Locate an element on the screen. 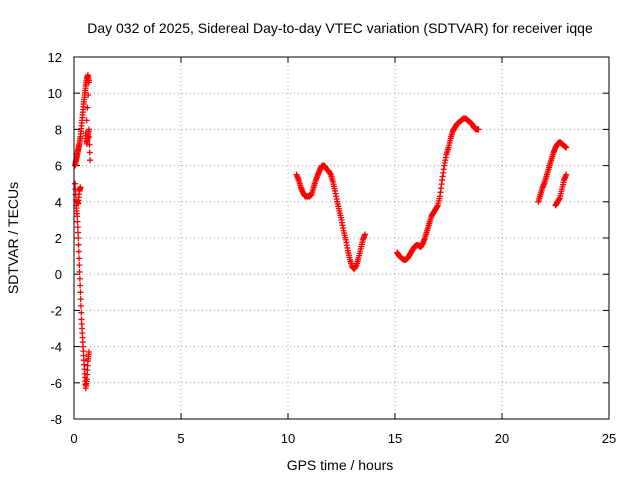 This screenshot has width=640, height=480. y-tick-label: 2 is located at coordinates (58, 238).